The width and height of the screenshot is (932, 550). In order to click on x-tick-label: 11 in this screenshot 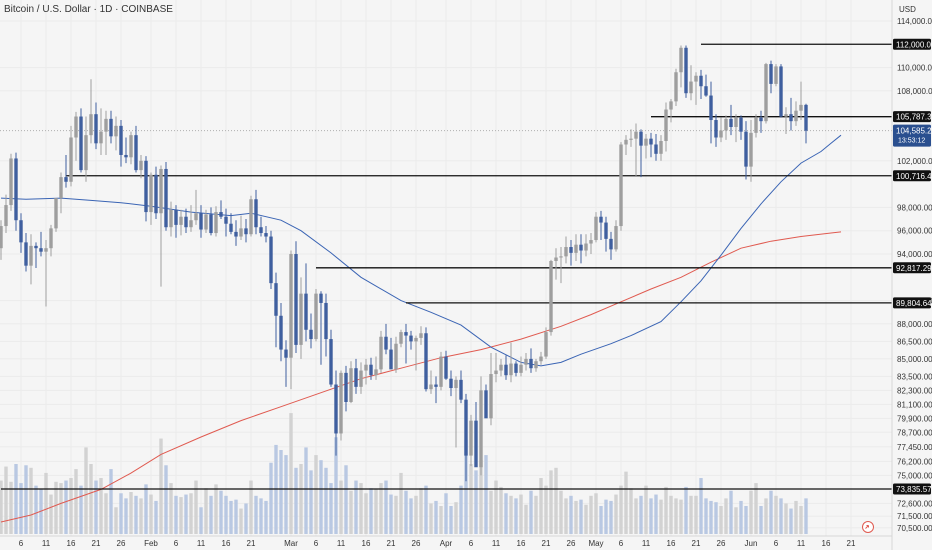, I will do `click(201, 543)`.